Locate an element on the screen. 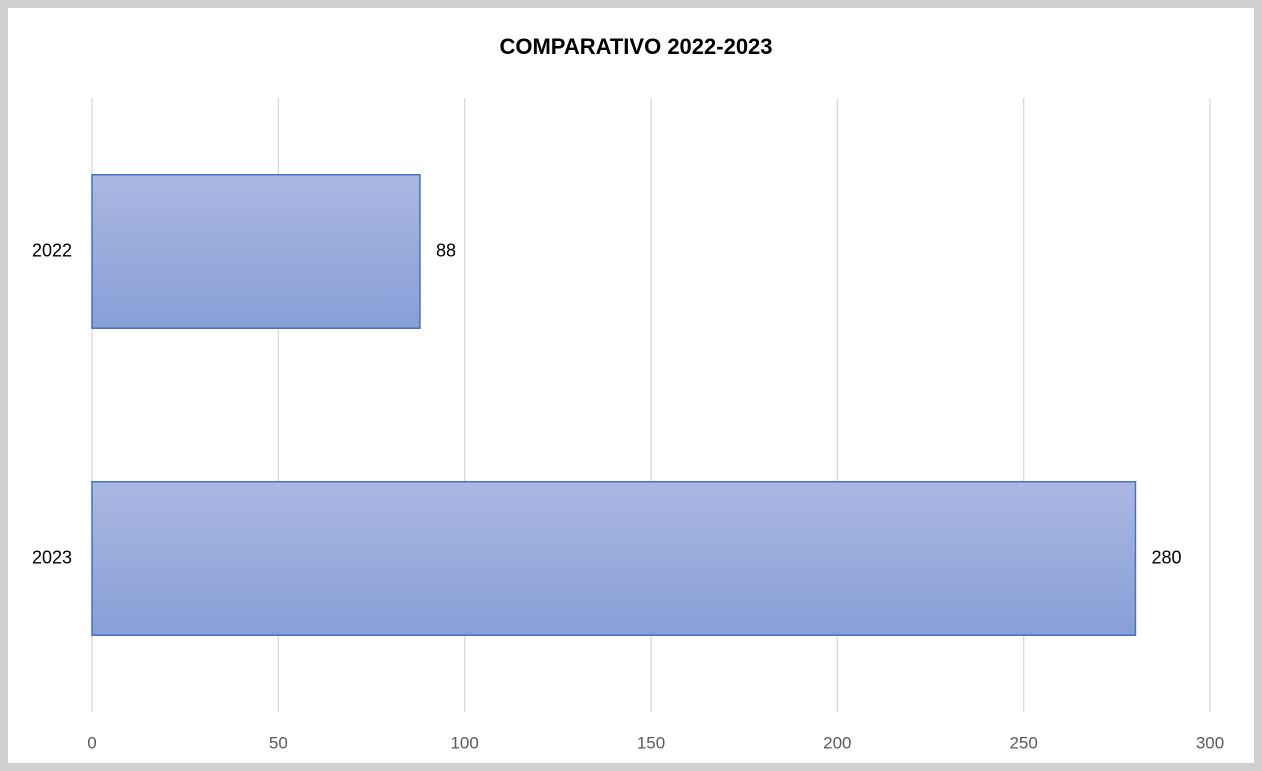 The image size is (1262, 771). x-tick-label: 0 is located at coordinates (91, 742).